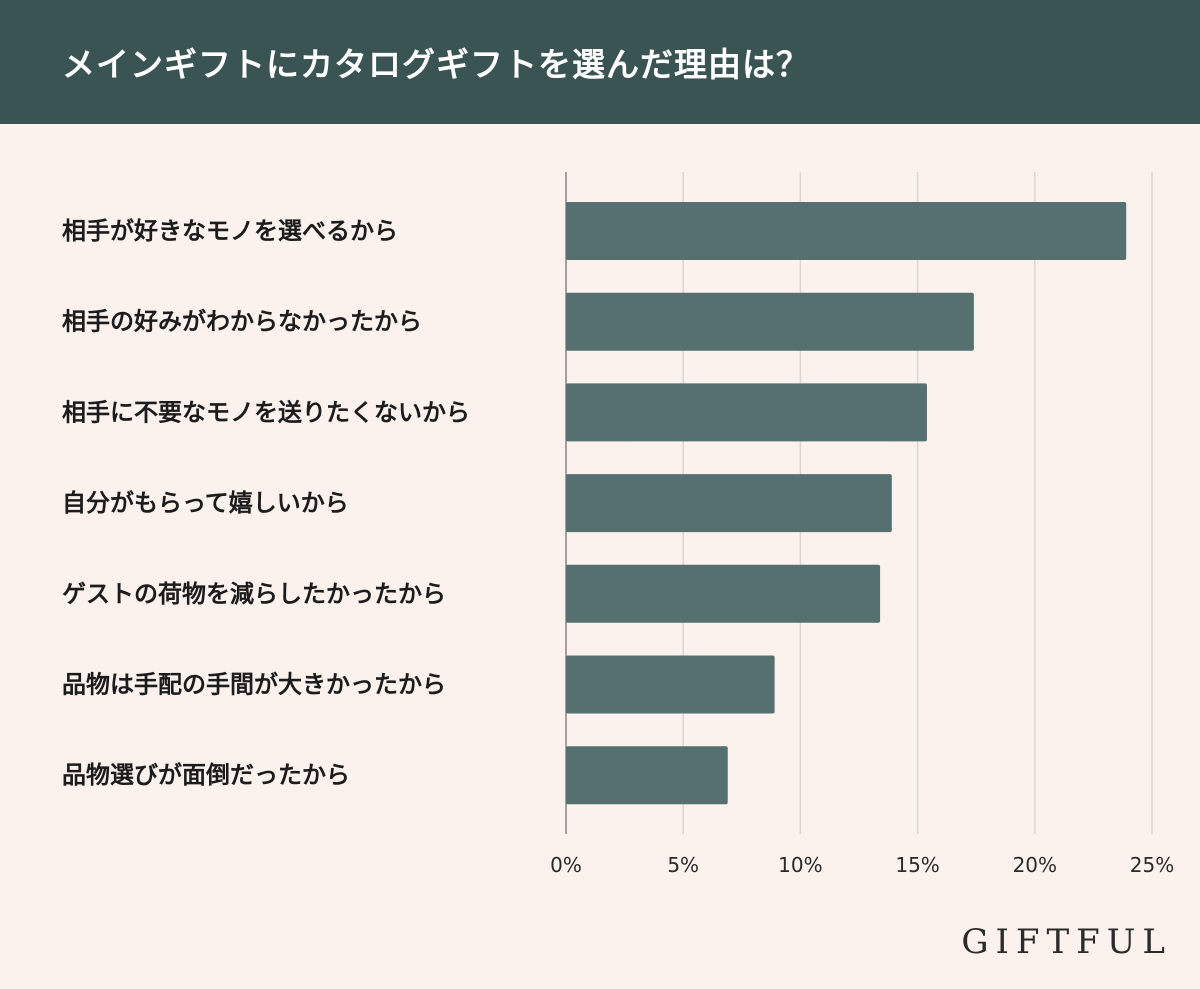  I want to click on brand-logo: GIFTFUL, so click(1066, 942).